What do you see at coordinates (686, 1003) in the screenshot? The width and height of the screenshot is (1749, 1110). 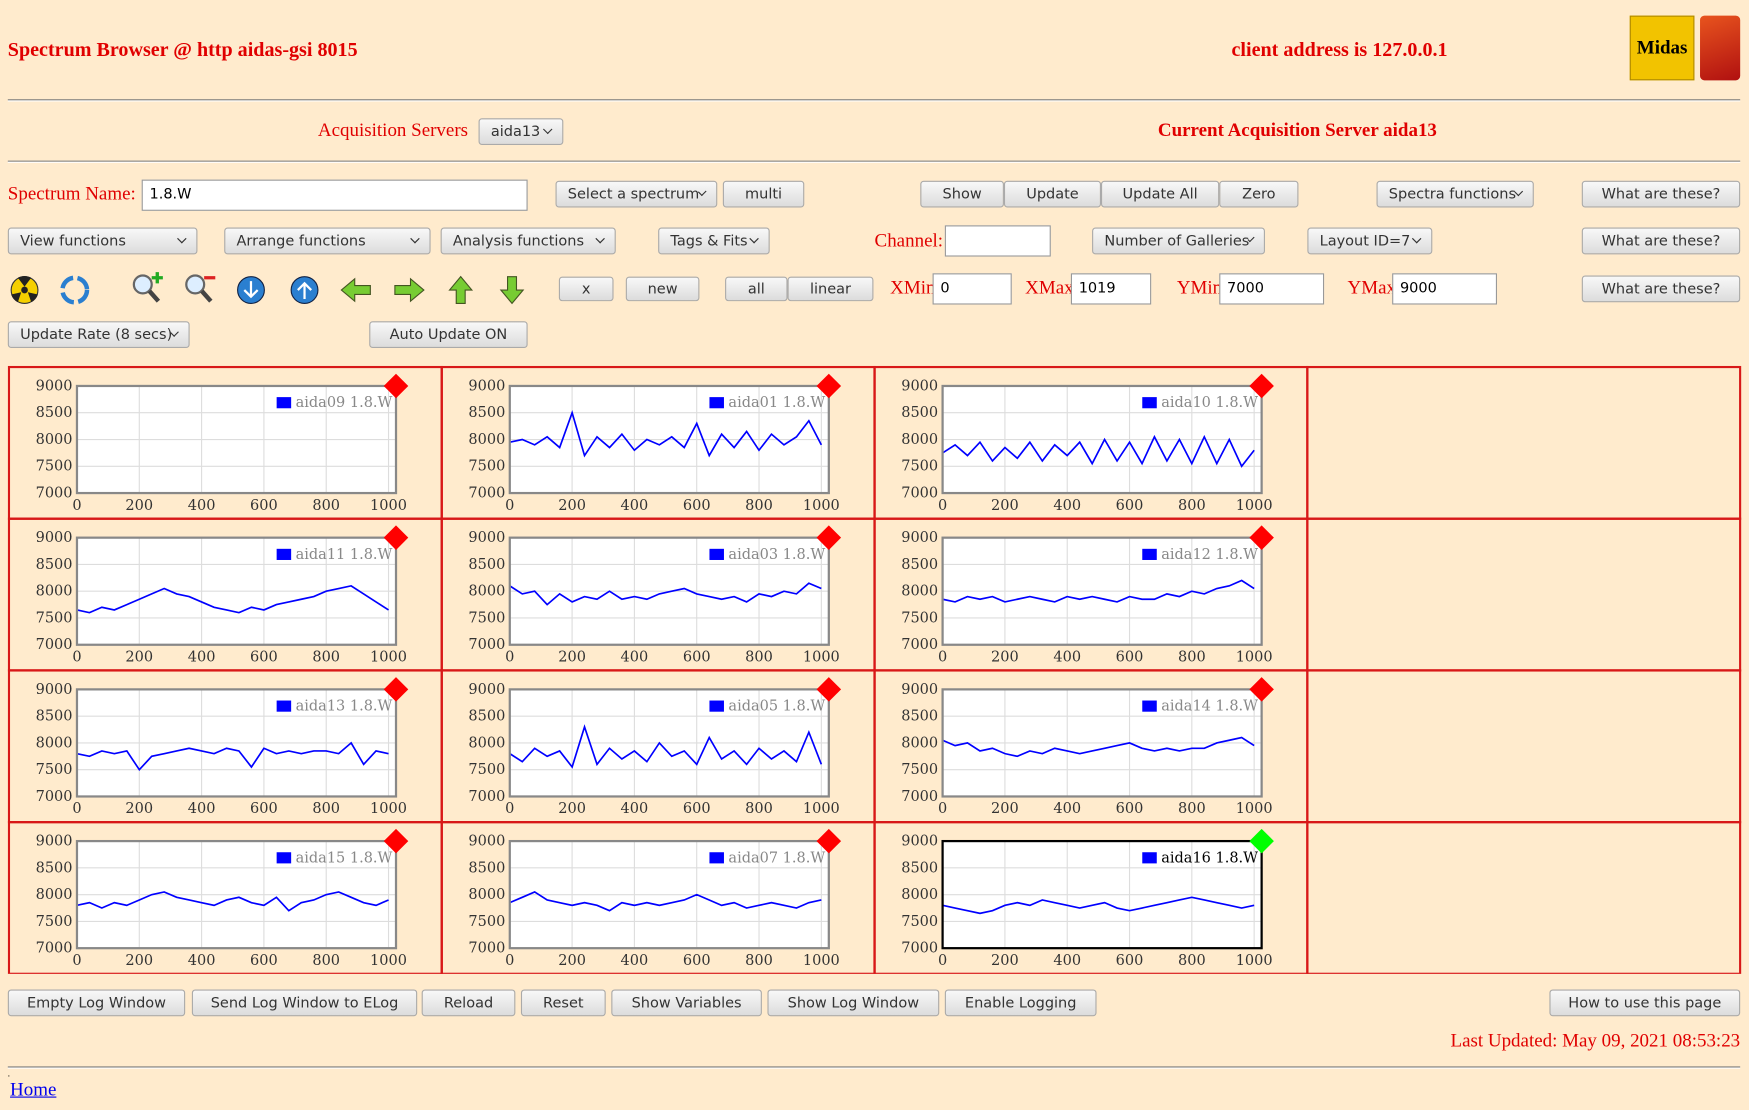 I see `footer-button: Show Variables` at bounding box center [686, 1003].